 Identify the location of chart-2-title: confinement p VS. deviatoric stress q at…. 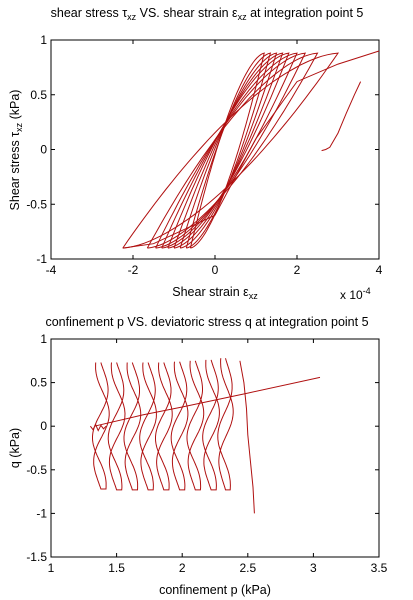
(206, 322).